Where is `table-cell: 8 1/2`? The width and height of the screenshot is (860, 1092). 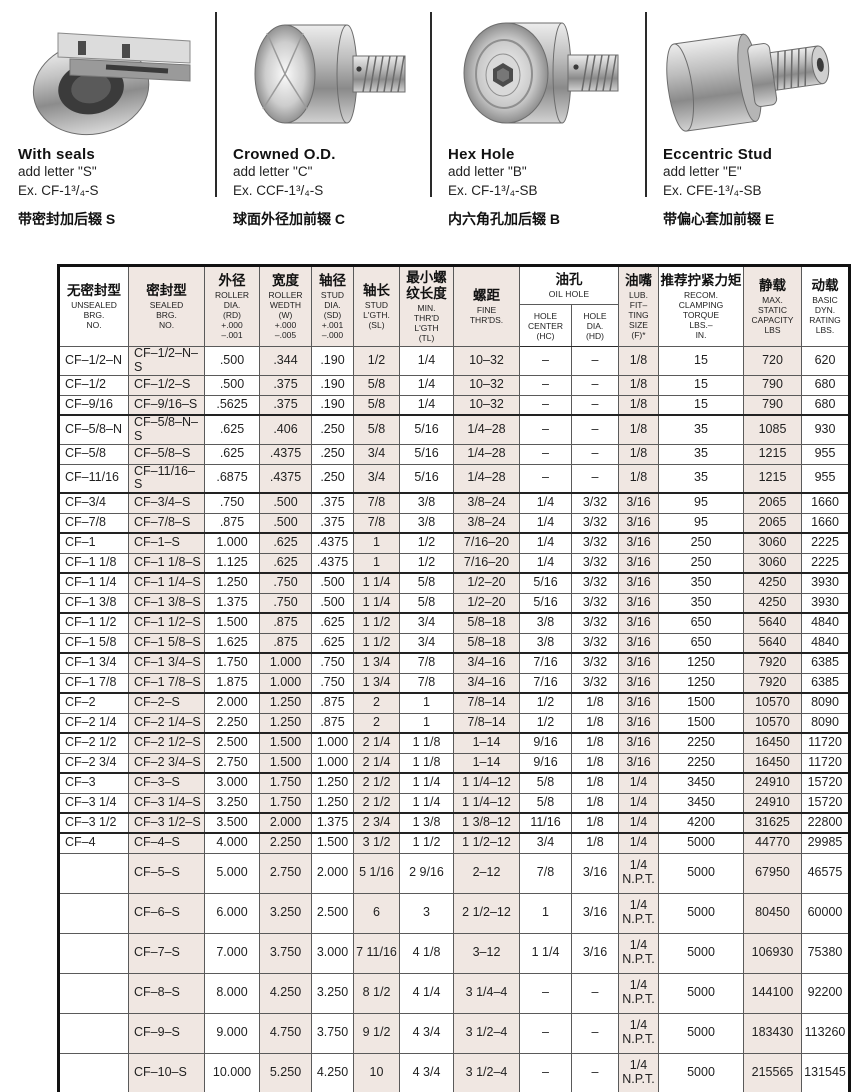 table-cell: 8 1/2 is located at coordinates (376, 993).